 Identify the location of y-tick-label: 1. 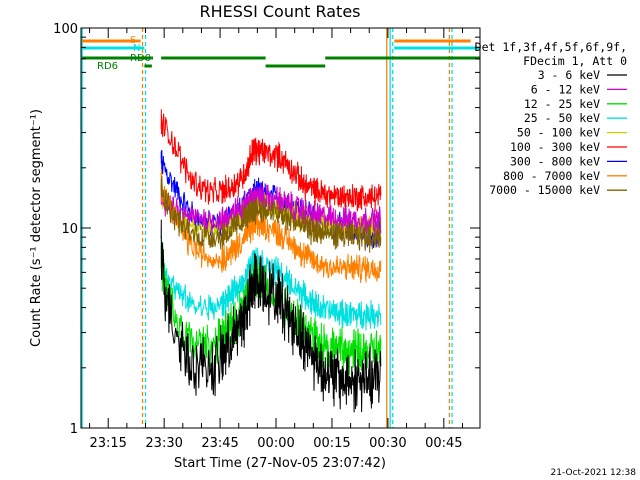
(74, 429).